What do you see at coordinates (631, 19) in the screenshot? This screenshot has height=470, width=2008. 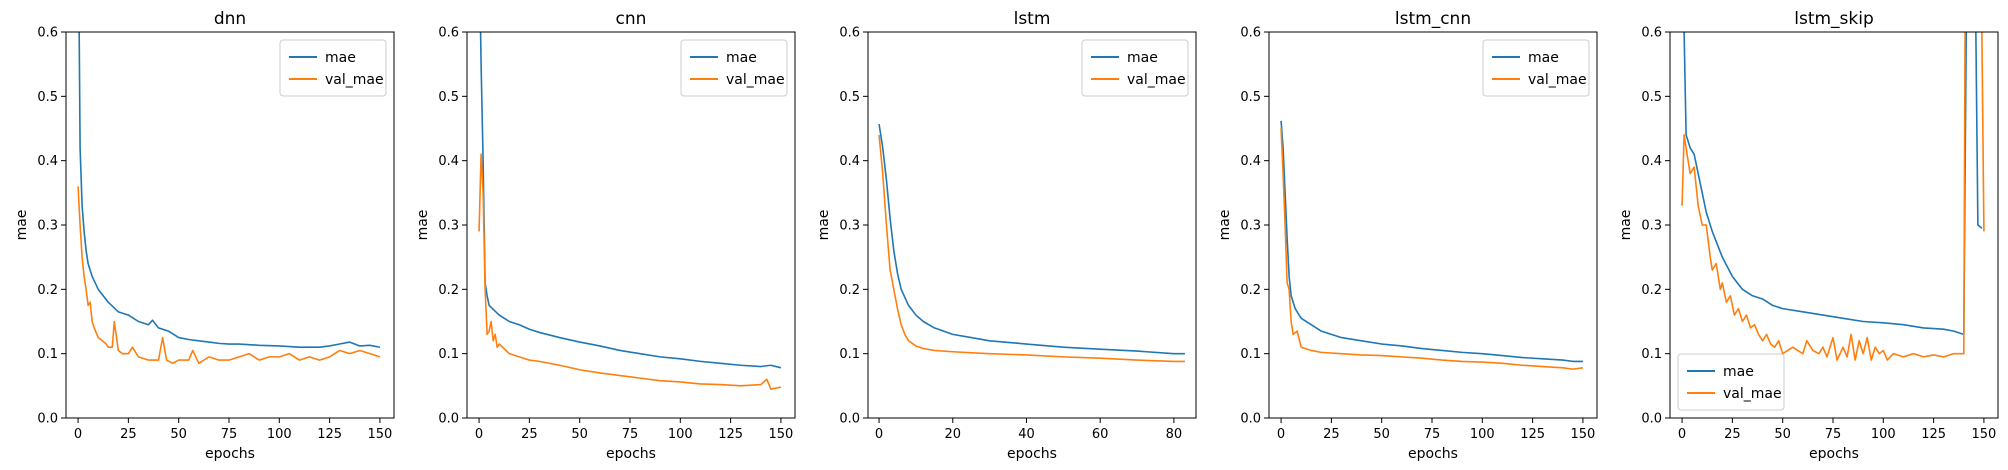 I see `chart-title: cnn` at bounding box center [631, 19].